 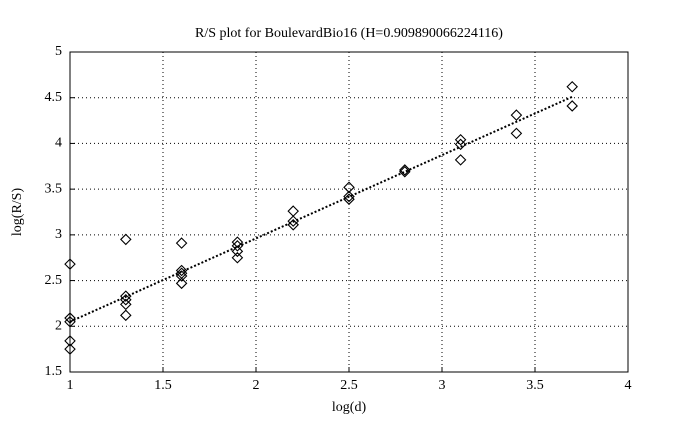 I want to click on x-axis-label: log(d), so click(x=349, y=407).